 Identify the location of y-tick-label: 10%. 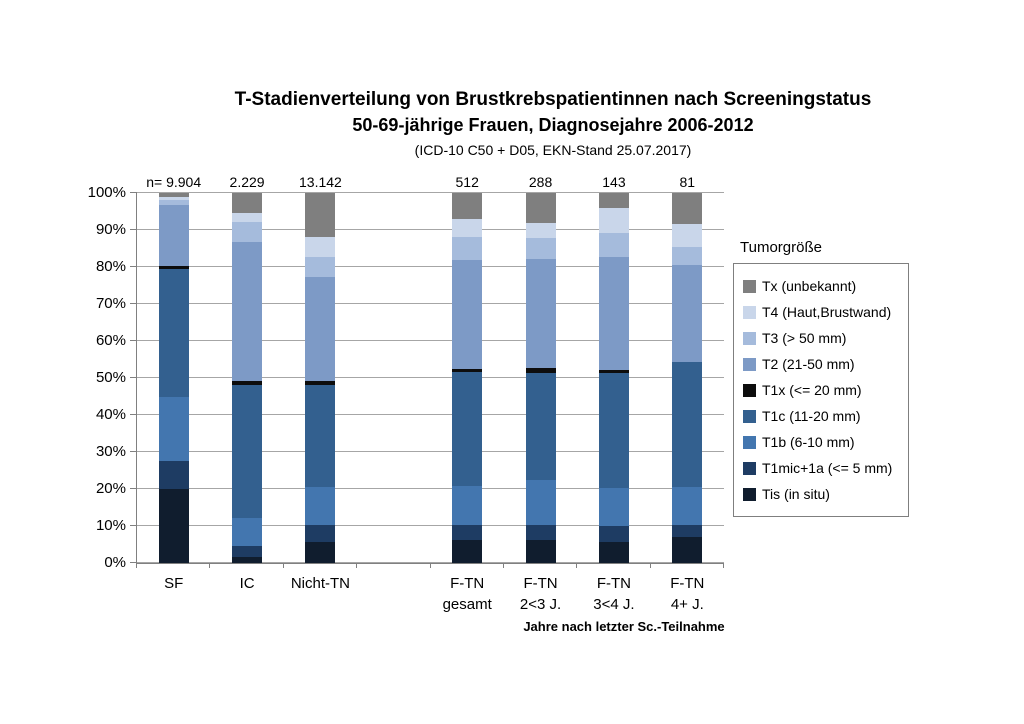
(110, 525).